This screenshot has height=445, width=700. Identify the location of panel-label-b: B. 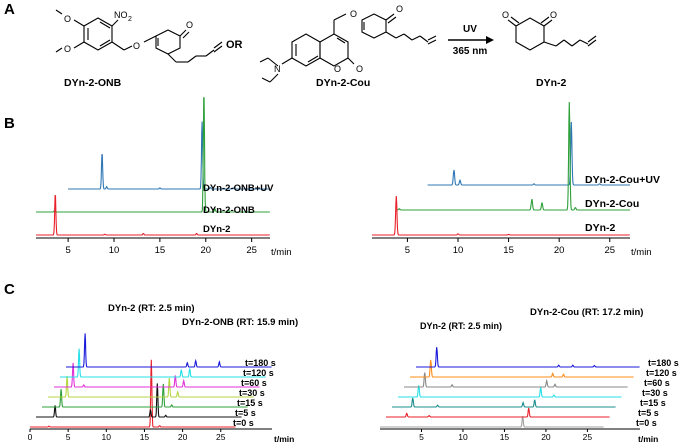
(9, 123).